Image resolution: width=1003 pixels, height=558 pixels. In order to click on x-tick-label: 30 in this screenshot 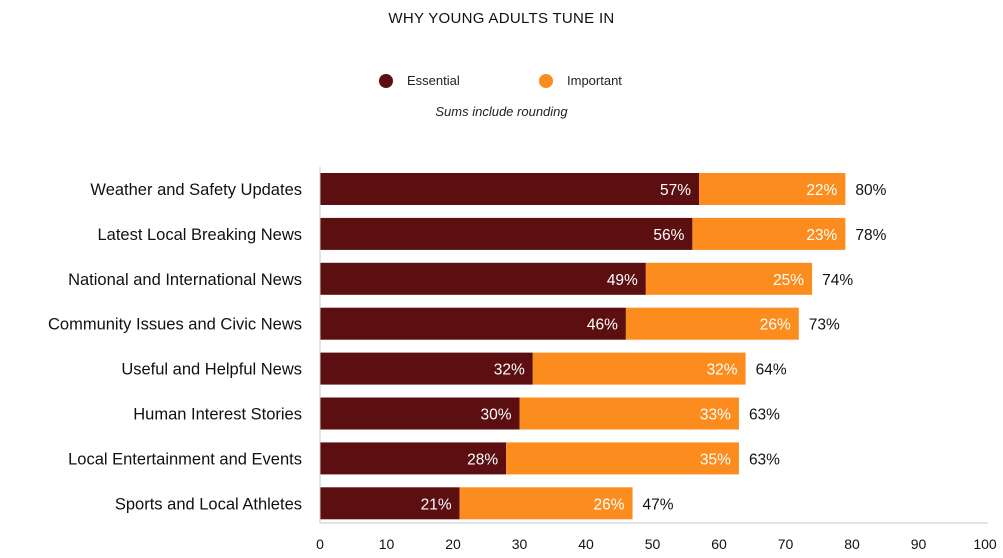, I will do `click(520, 544)`.